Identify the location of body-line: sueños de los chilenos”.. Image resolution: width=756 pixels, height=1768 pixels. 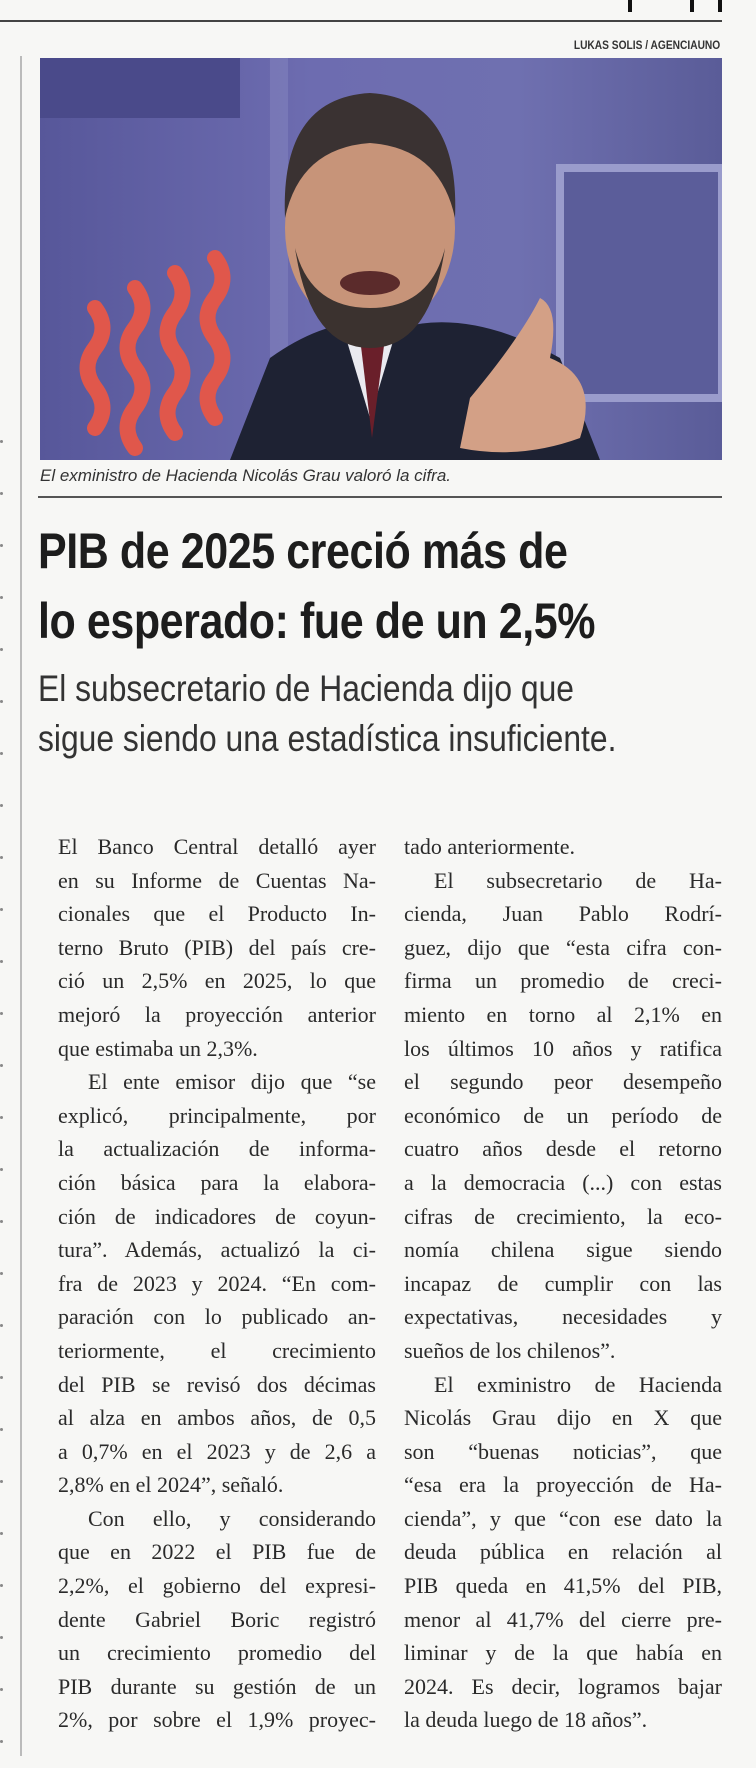
(510, 1350).